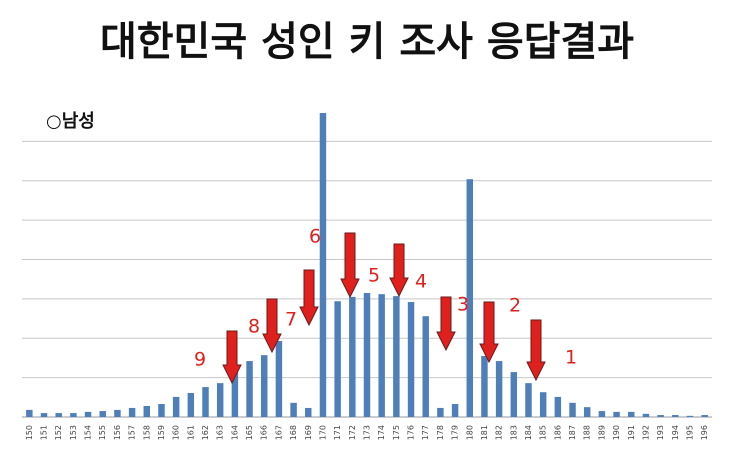 This screenshot has height=463, width=734. Describe the element at coordinates (513, 432) in the screenshot. I see `x-tick-label: 183` at that location.